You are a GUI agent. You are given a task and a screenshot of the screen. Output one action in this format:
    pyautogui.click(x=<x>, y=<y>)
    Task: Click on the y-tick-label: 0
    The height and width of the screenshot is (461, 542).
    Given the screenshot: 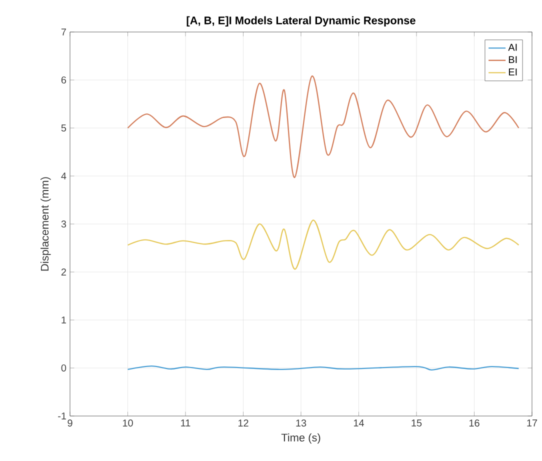 What is the action you would take?
    pyautogui.click(x=63, y=368)
    